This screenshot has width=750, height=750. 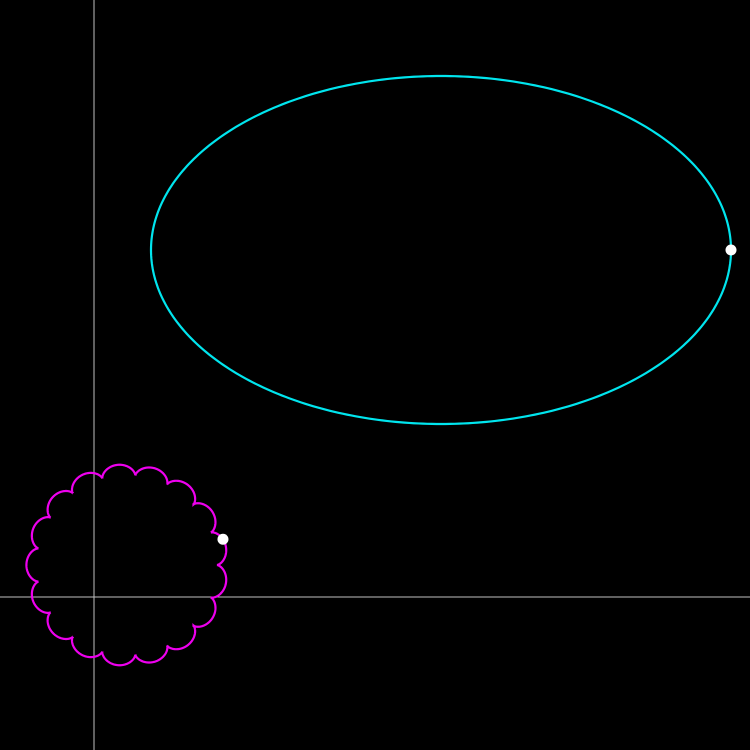 I want to click on ellipse-tracer-point, so click(x=731, y=250).